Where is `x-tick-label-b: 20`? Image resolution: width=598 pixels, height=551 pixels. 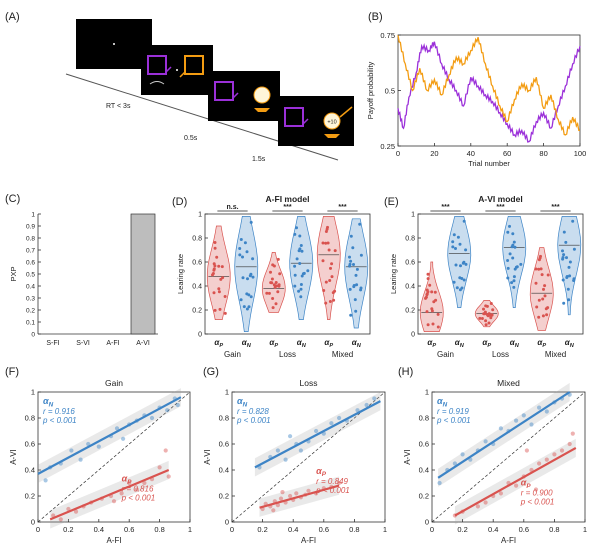 x-tick-label-b: 20 is located at coordinates (434, 153).